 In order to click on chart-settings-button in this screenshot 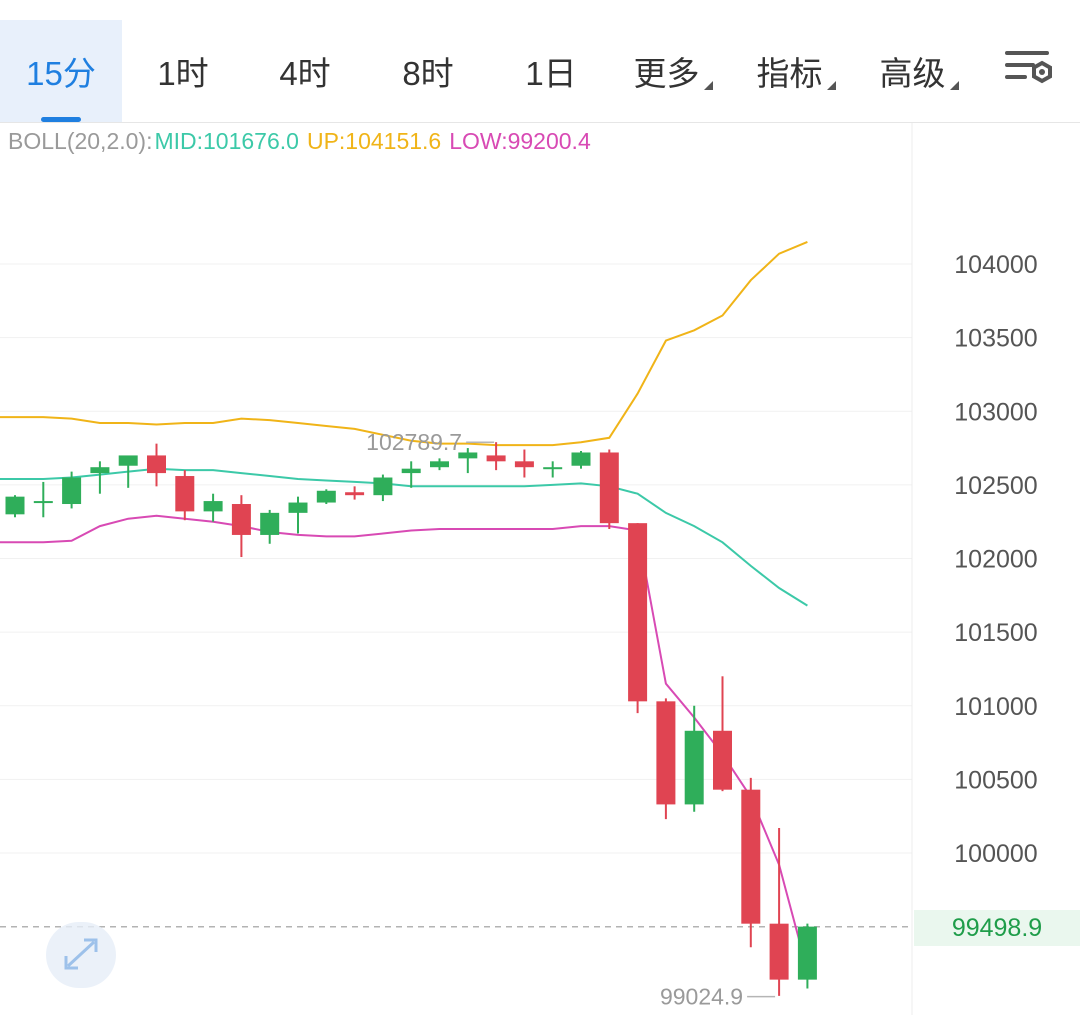, I will do `click(1030, 70)`.